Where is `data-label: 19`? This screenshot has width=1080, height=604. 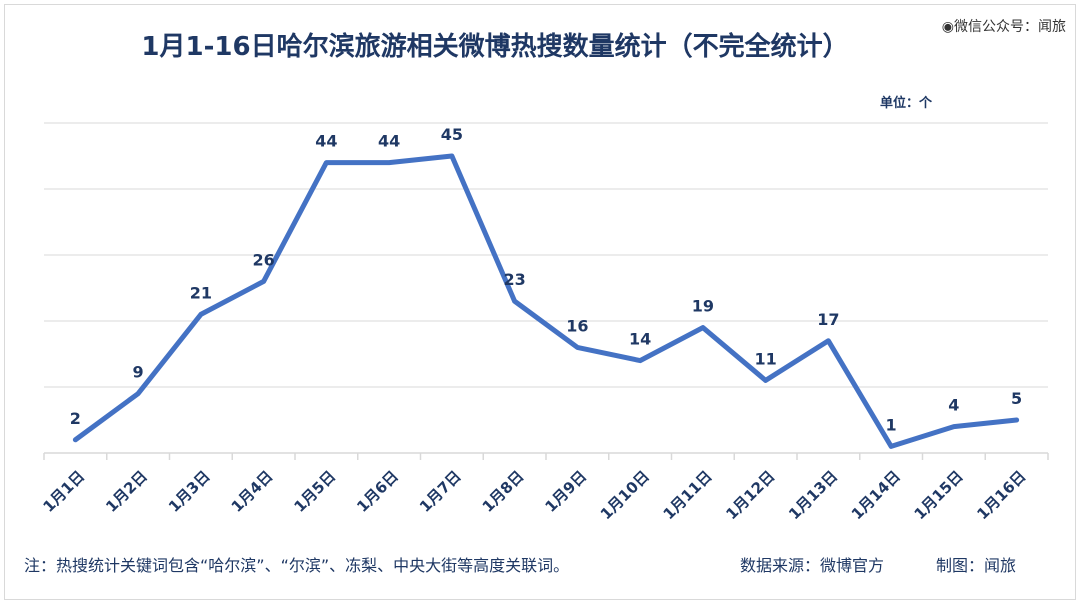 data-label: 19 is located at coordinates (703, 306).